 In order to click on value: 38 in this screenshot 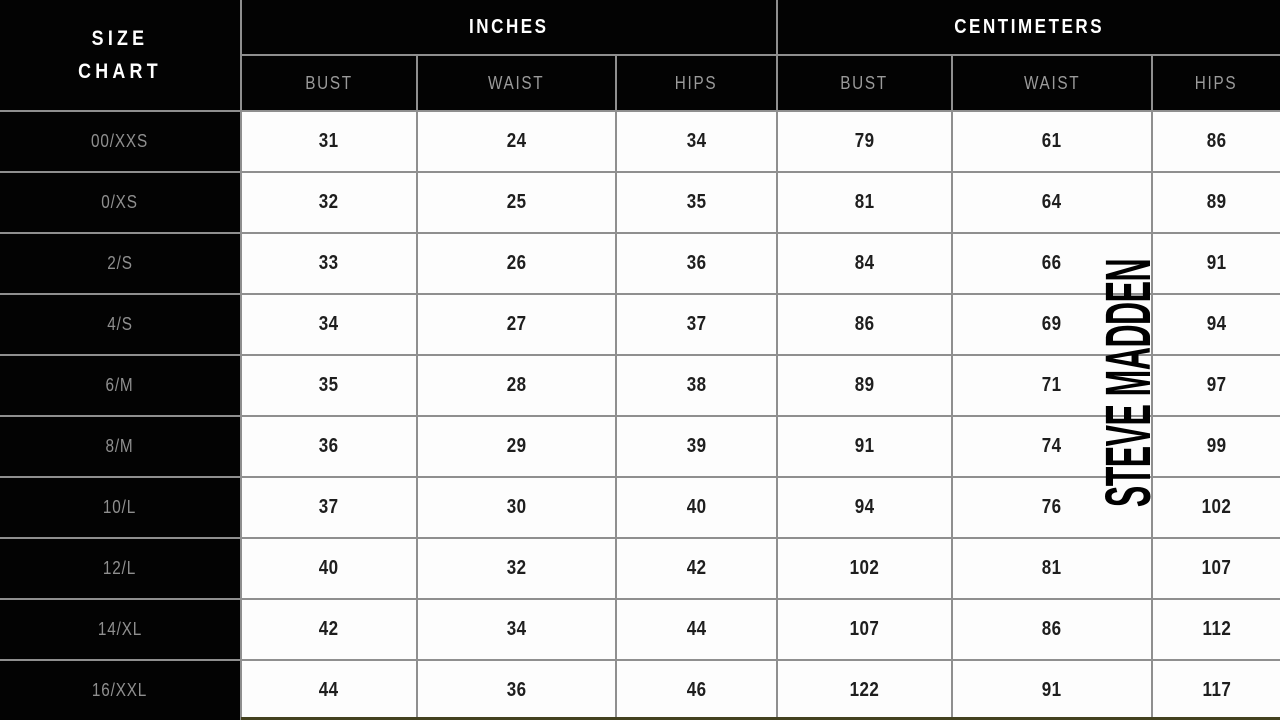, I will do `click(696, 385)`.